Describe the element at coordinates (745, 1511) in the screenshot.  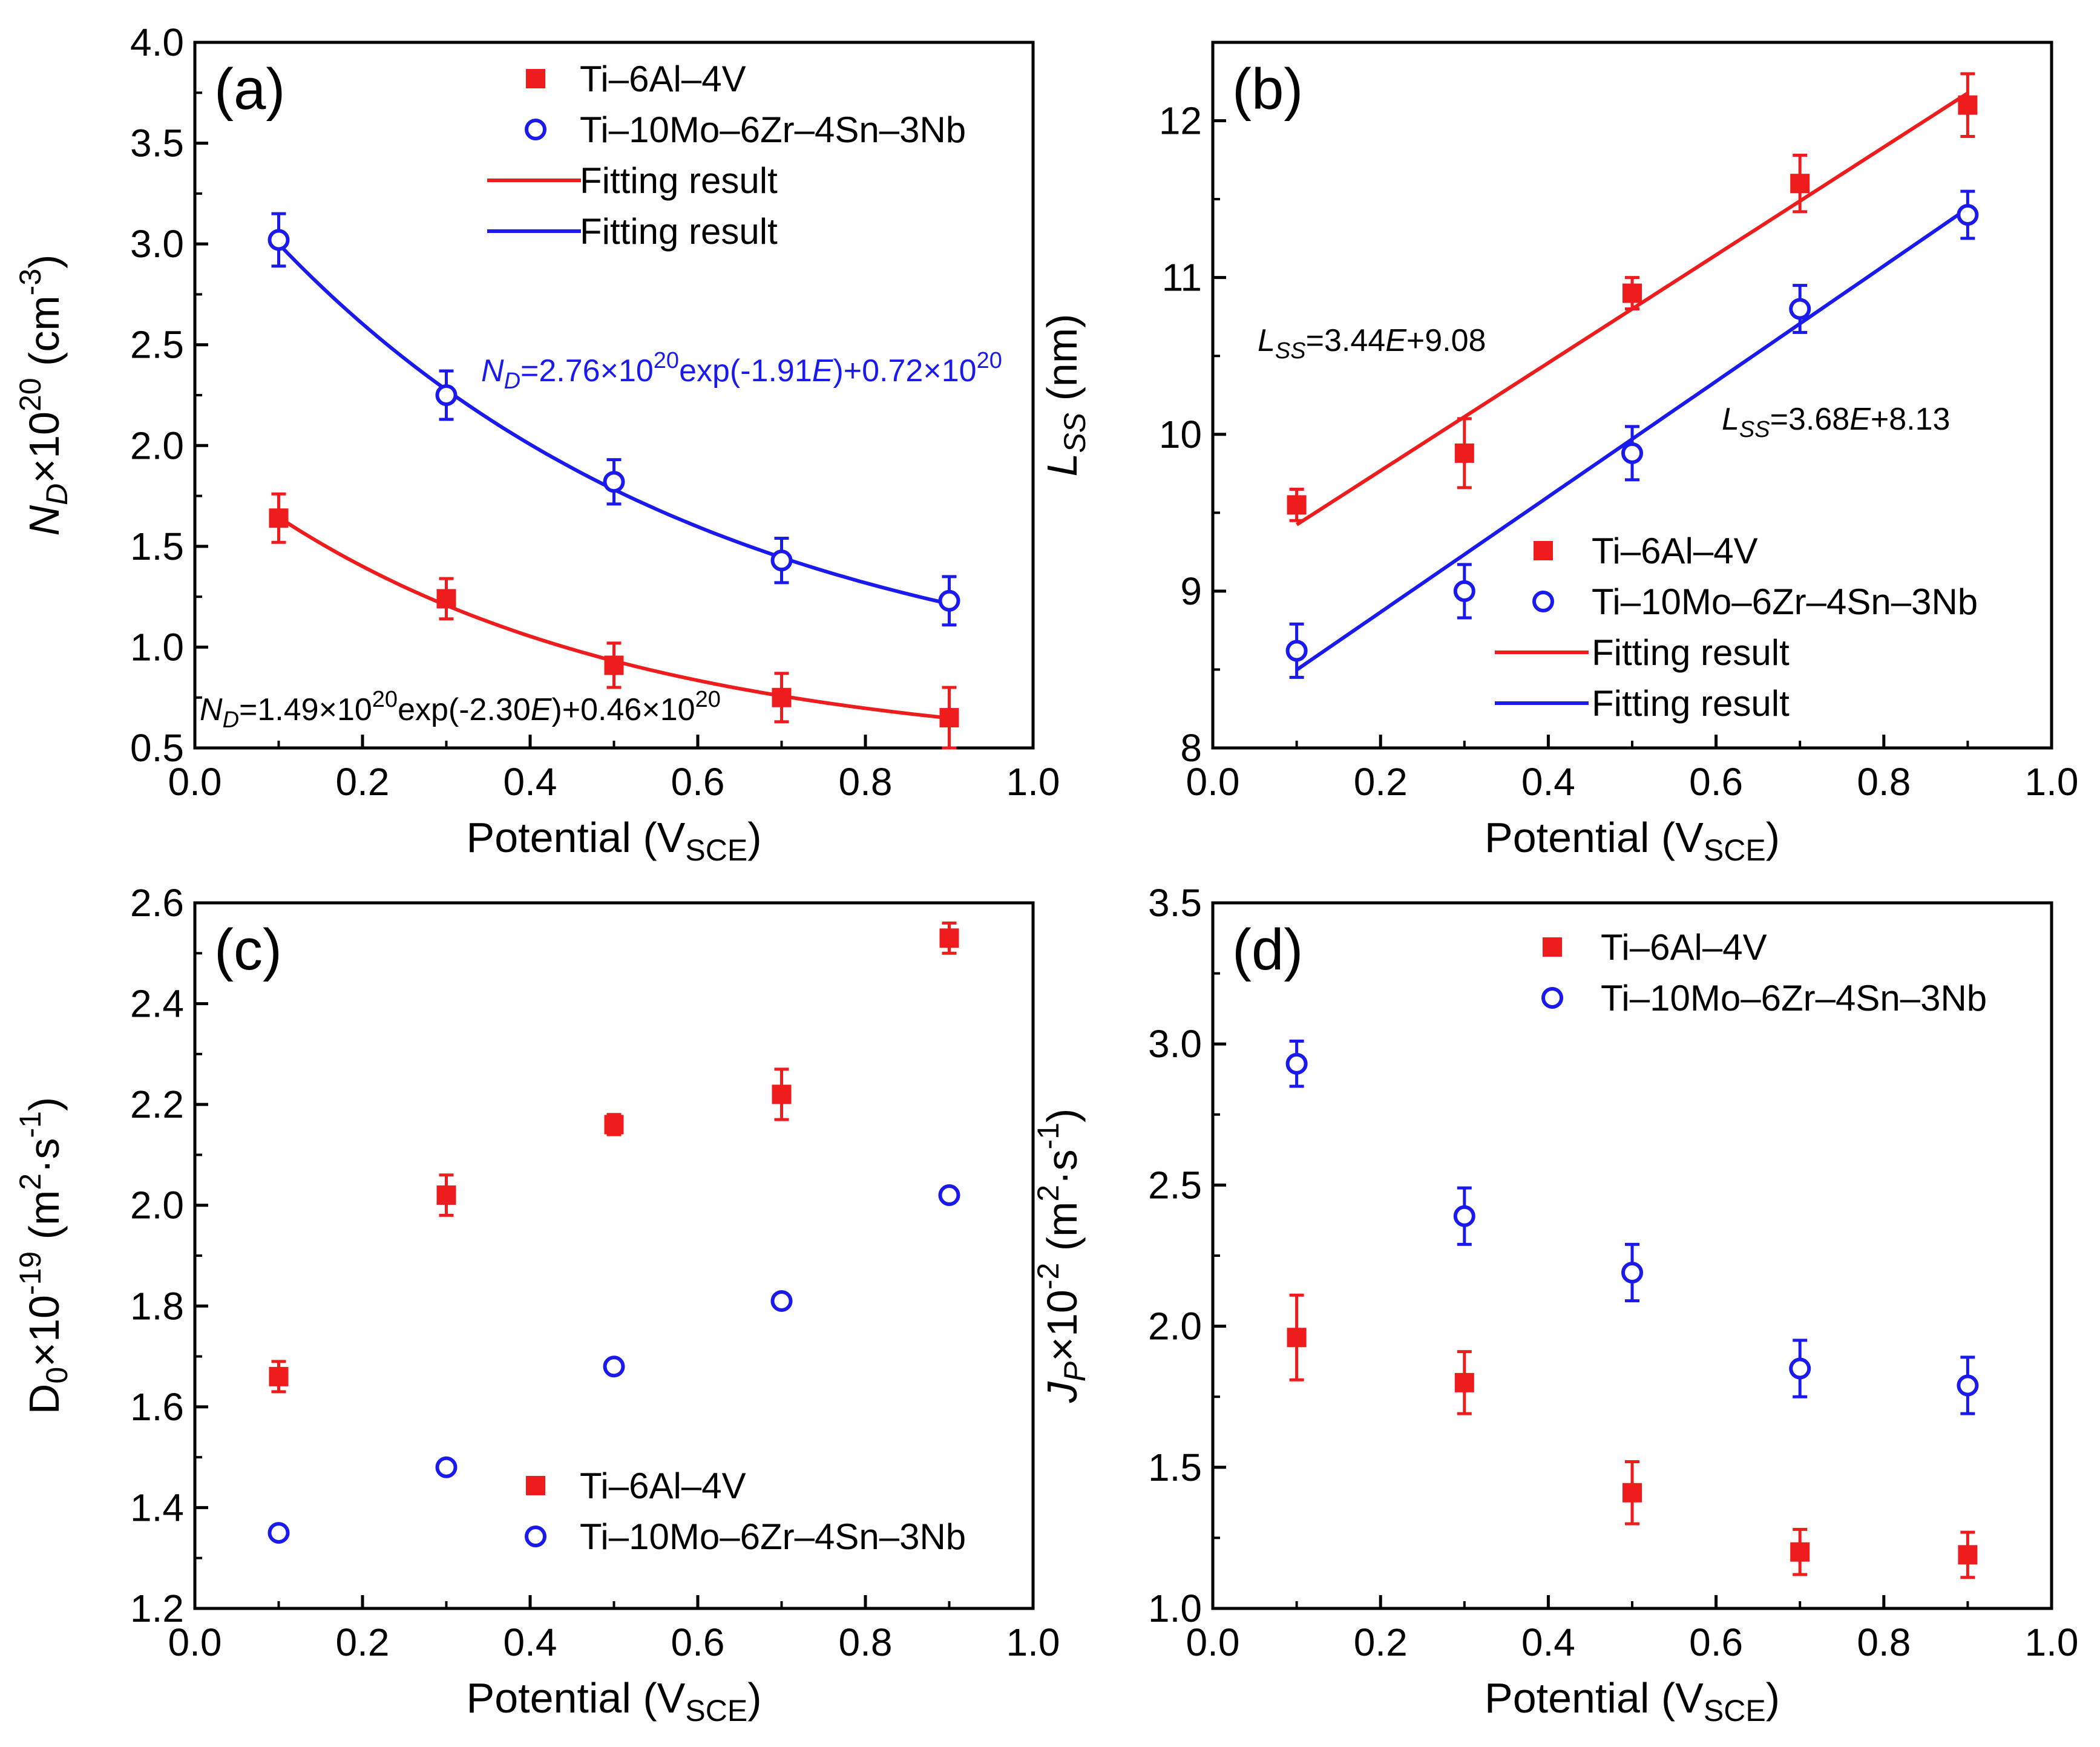
I see `legend: Ti–6Al–4V Ti–10Mo–6Zr–4Sn–3Nb` at that location.